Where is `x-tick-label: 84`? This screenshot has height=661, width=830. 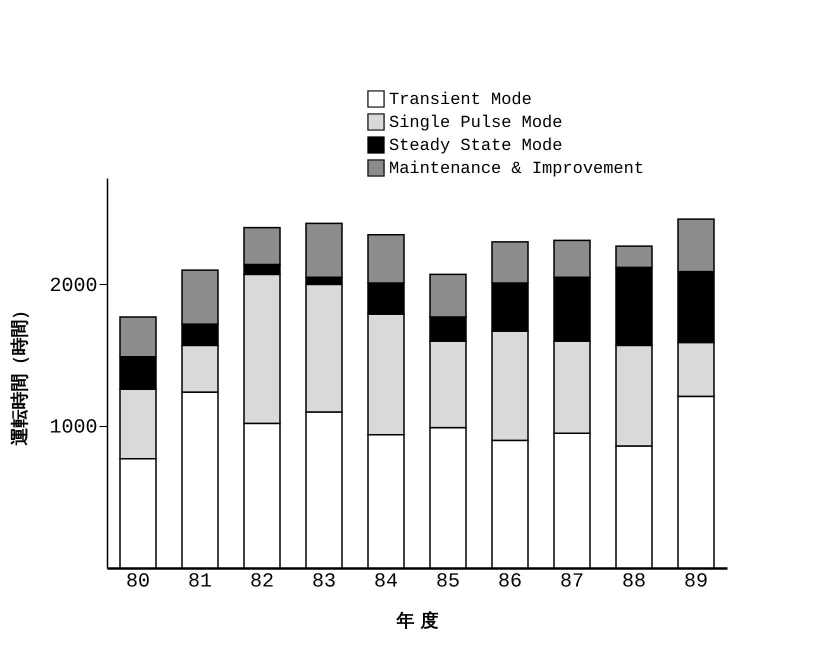 x-tick-label: 84 is located at coordinates (386, 582).